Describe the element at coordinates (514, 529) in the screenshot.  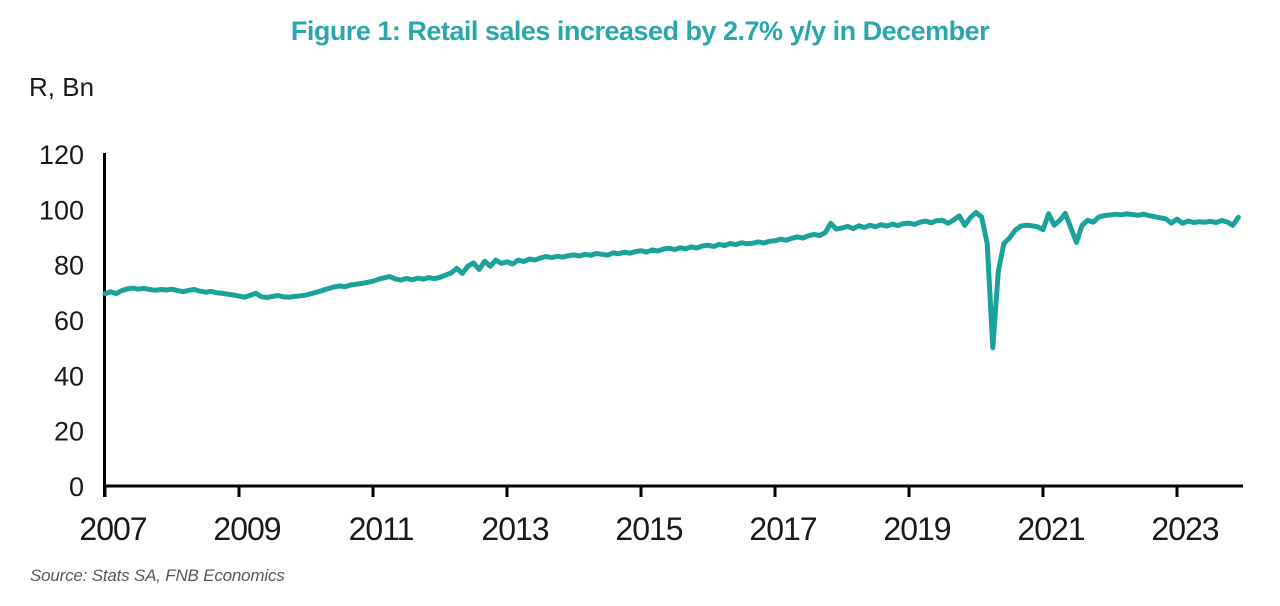
I see `x-tick-label: 2013` at that location.